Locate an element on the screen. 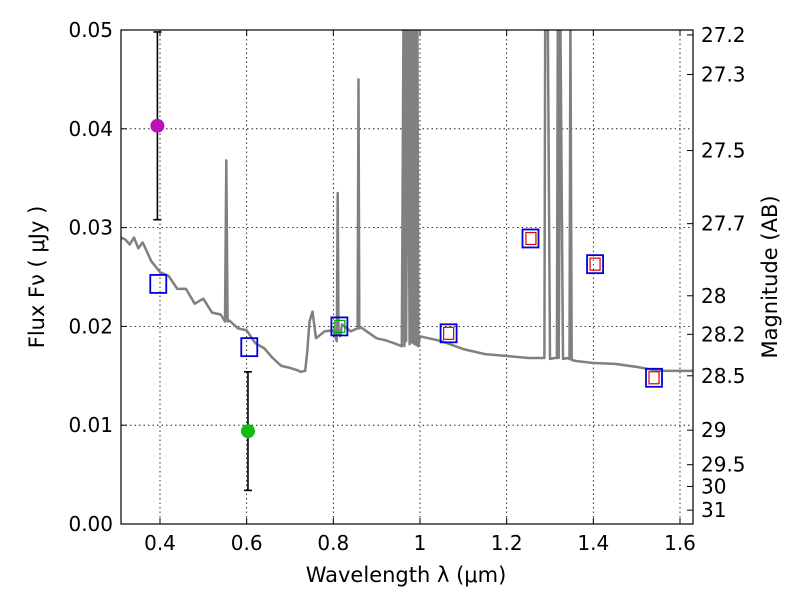 This screenshot has width=800, height=600. mag-tick-label: 27.7 is located at coordinates (723, 224).